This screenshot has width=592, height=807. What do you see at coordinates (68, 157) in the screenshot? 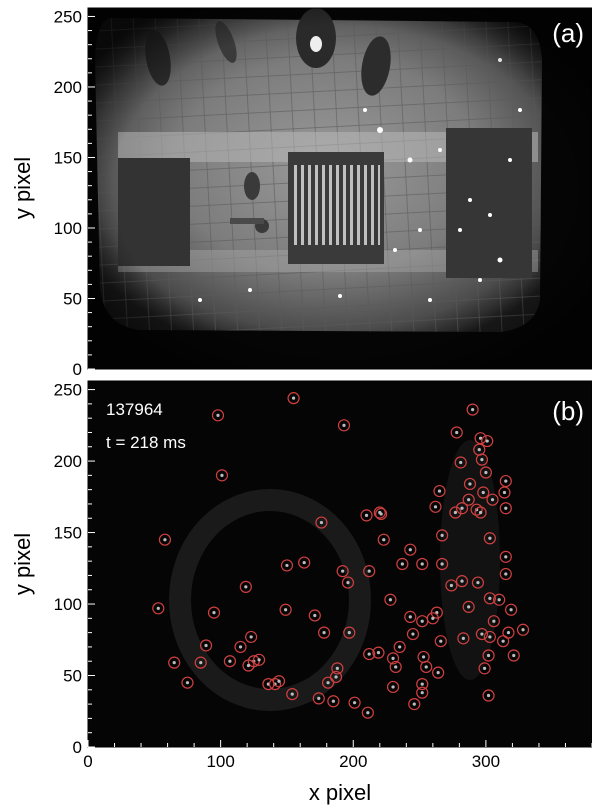
I see `panel-a-y-tick-label: 150` at bounding box center [68, 157].